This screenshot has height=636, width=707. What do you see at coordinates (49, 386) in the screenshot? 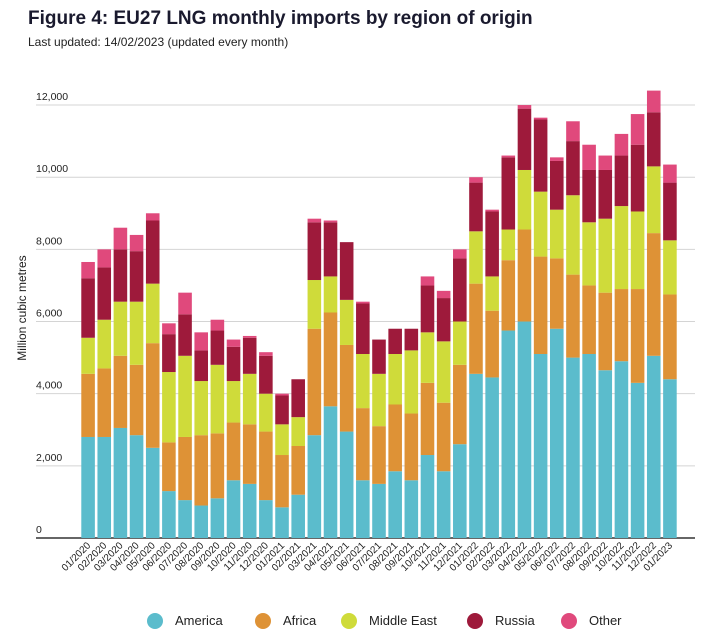
I see `y-tick-label: 4,000` at bounding box center [49, 386].